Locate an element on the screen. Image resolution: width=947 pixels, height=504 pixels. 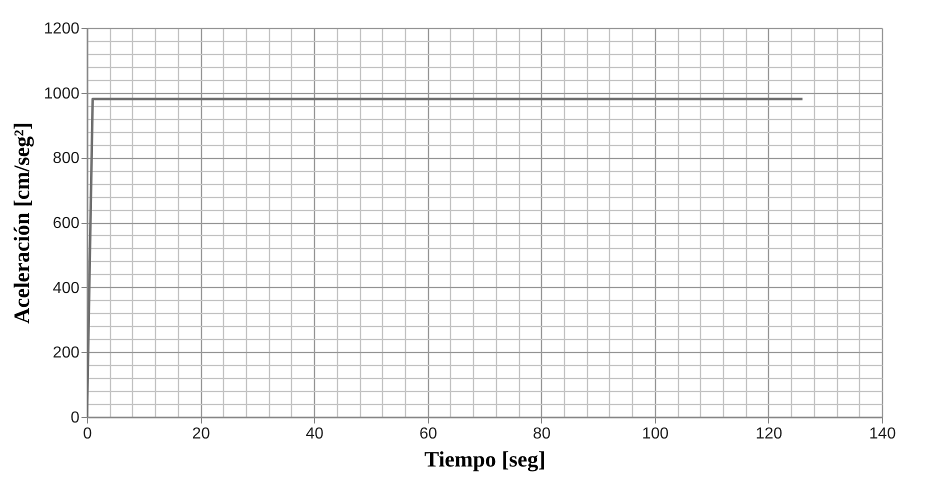
y-axis-title: Aceleración [cm/seg²] is located at coordinates (21, 223).